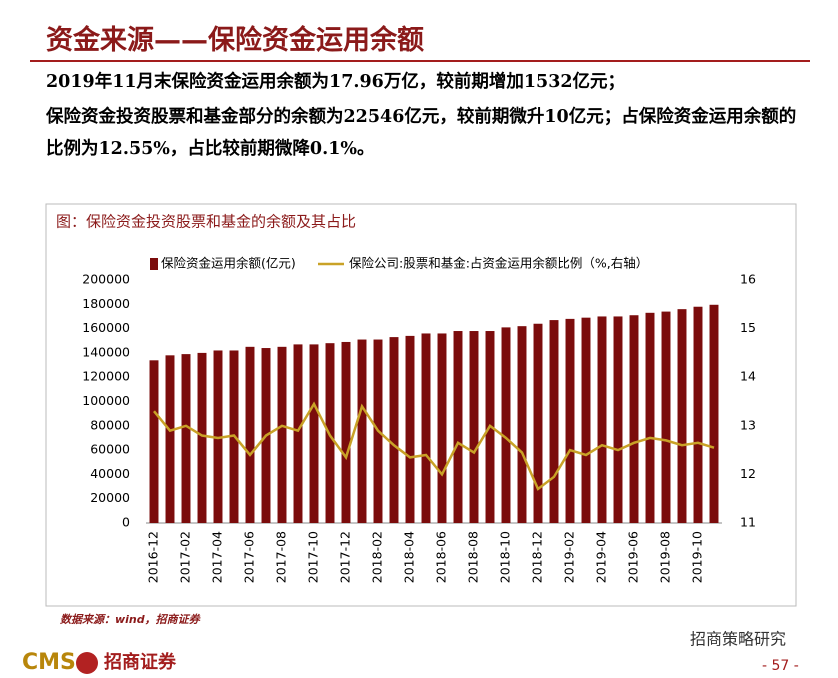  Describe the element at coordinates (110, 449) in the screenshot. I see `y-tick-label: 60000` at that location.